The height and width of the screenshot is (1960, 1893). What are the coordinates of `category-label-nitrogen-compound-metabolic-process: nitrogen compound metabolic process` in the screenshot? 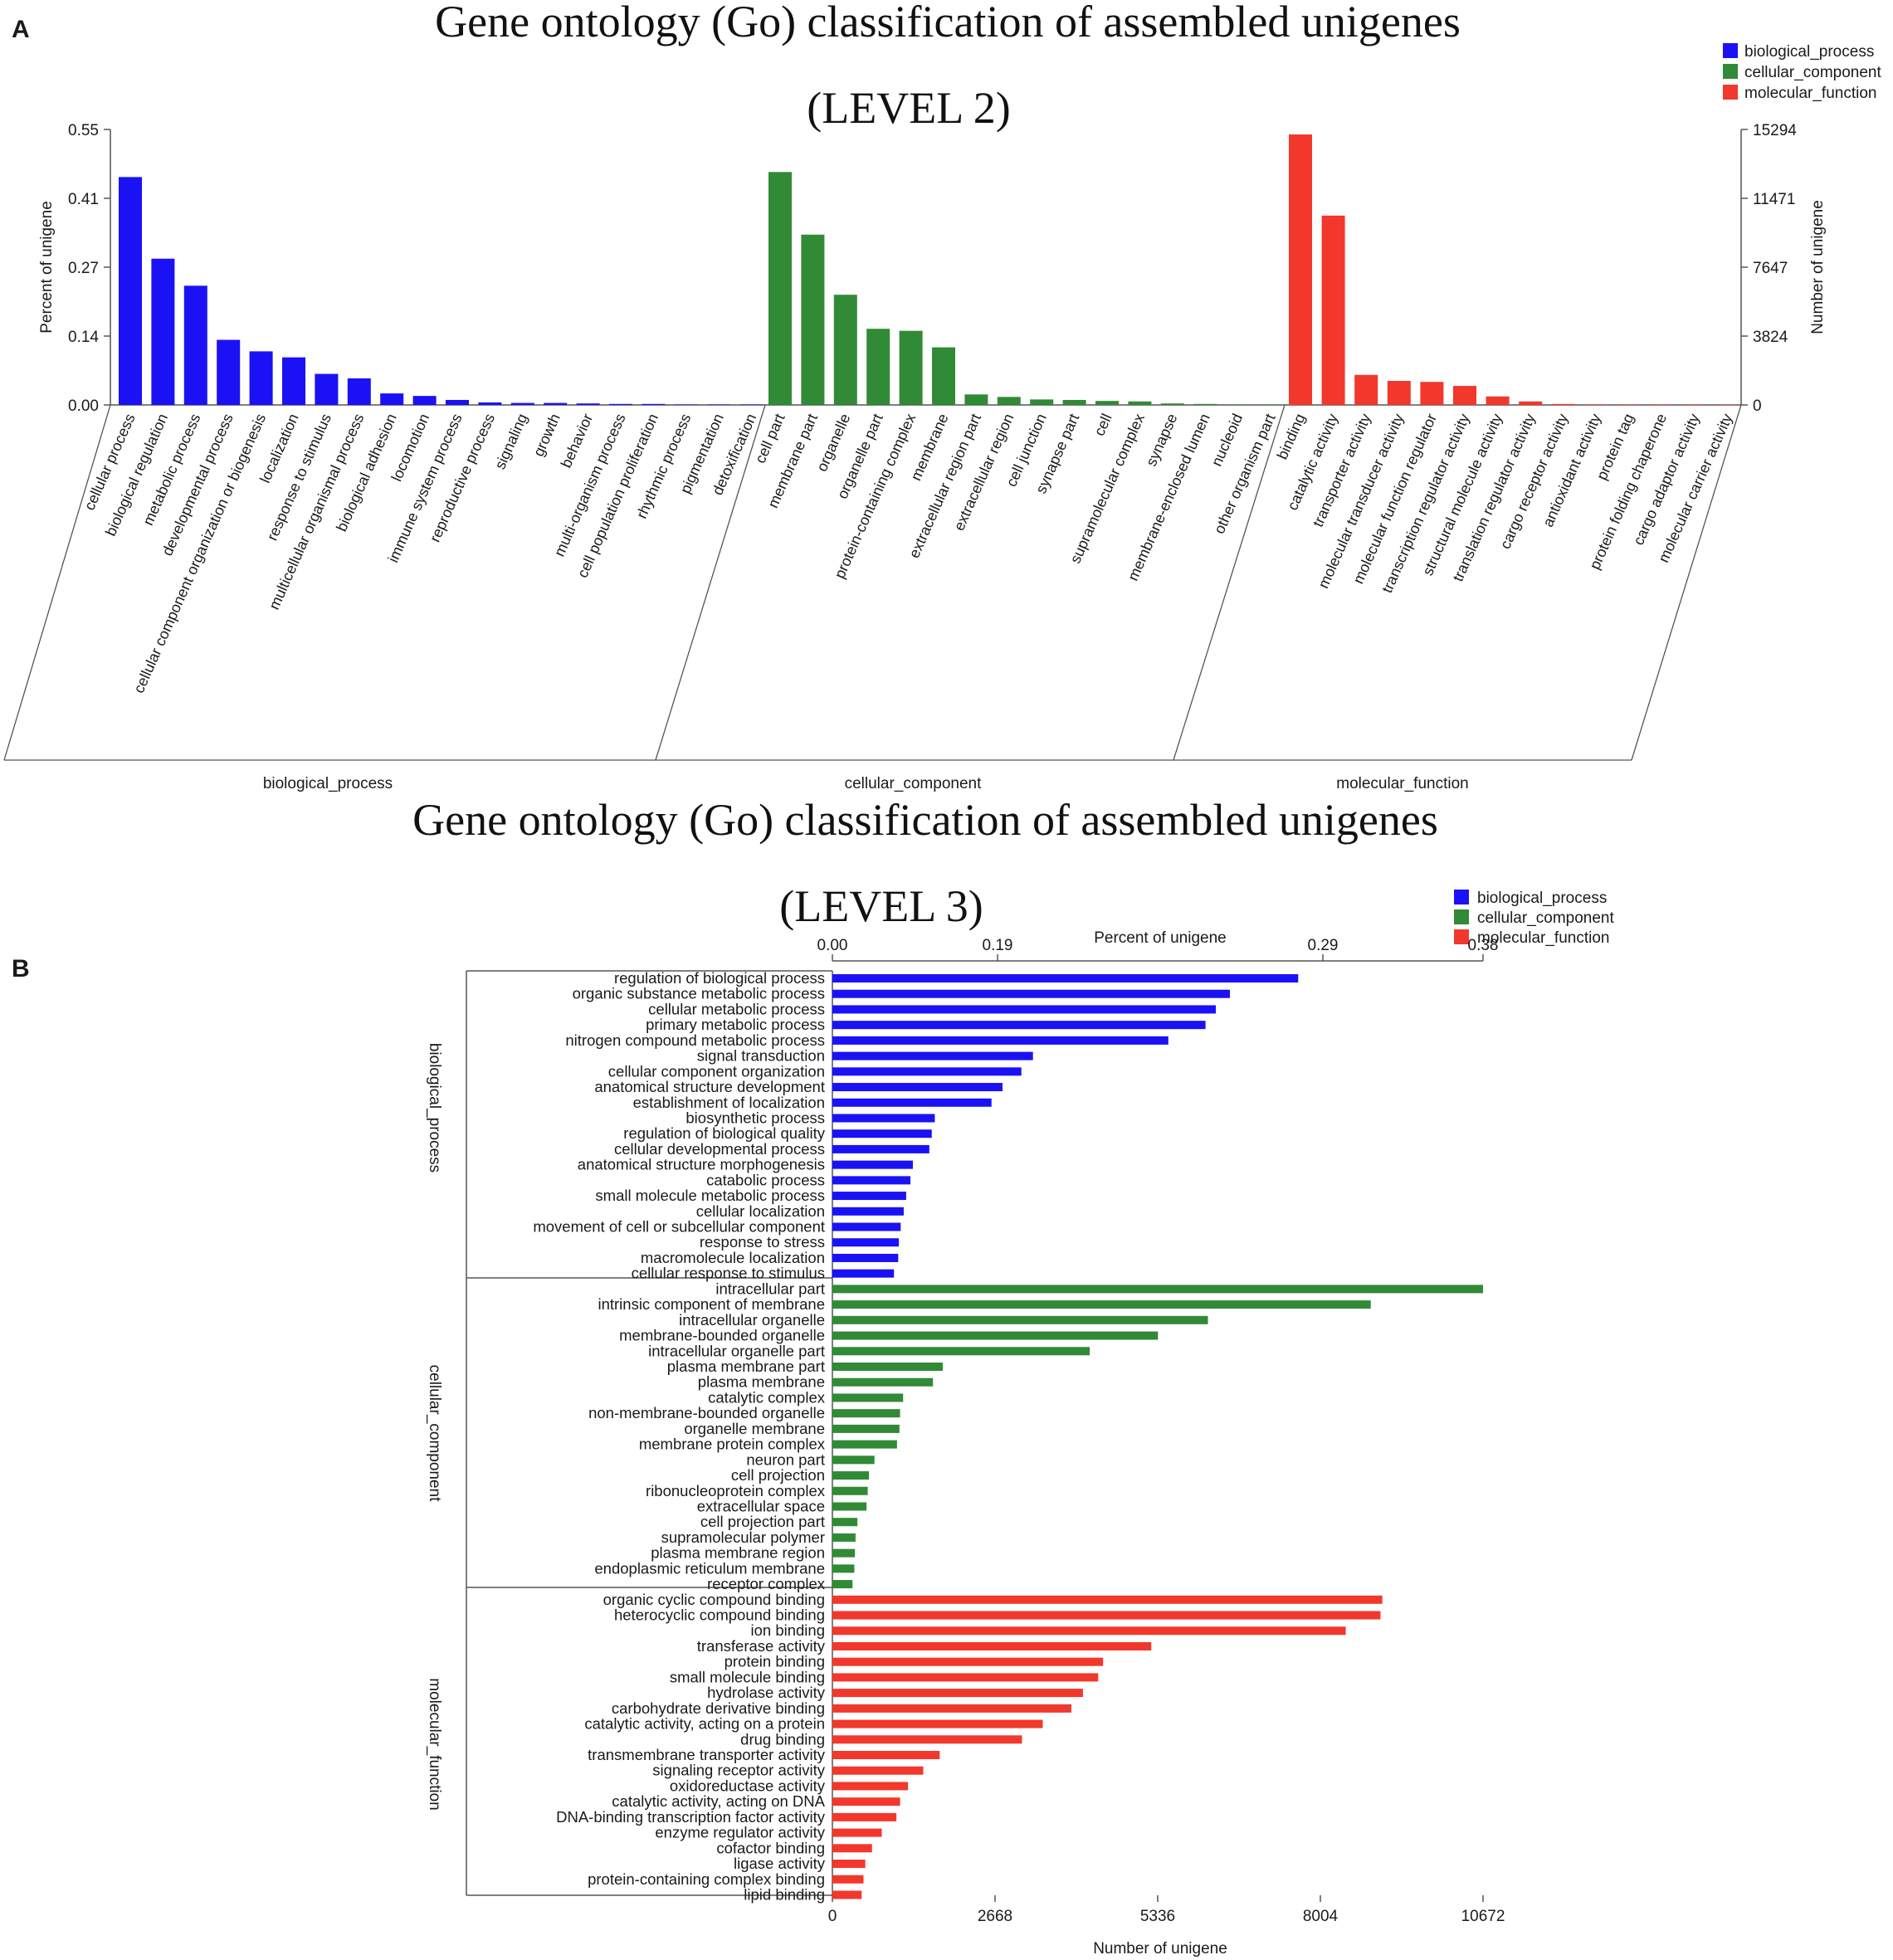 It's located at (695, 1040).